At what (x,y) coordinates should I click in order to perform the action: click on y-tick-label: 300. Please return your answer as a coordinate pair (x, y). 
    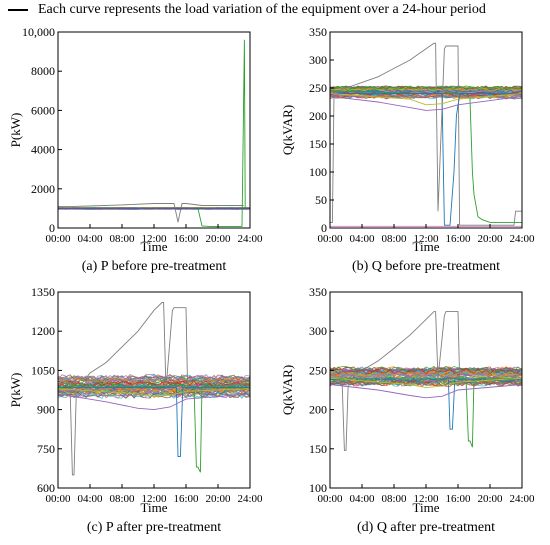
    Looking at the image, I should click on (318, 60).